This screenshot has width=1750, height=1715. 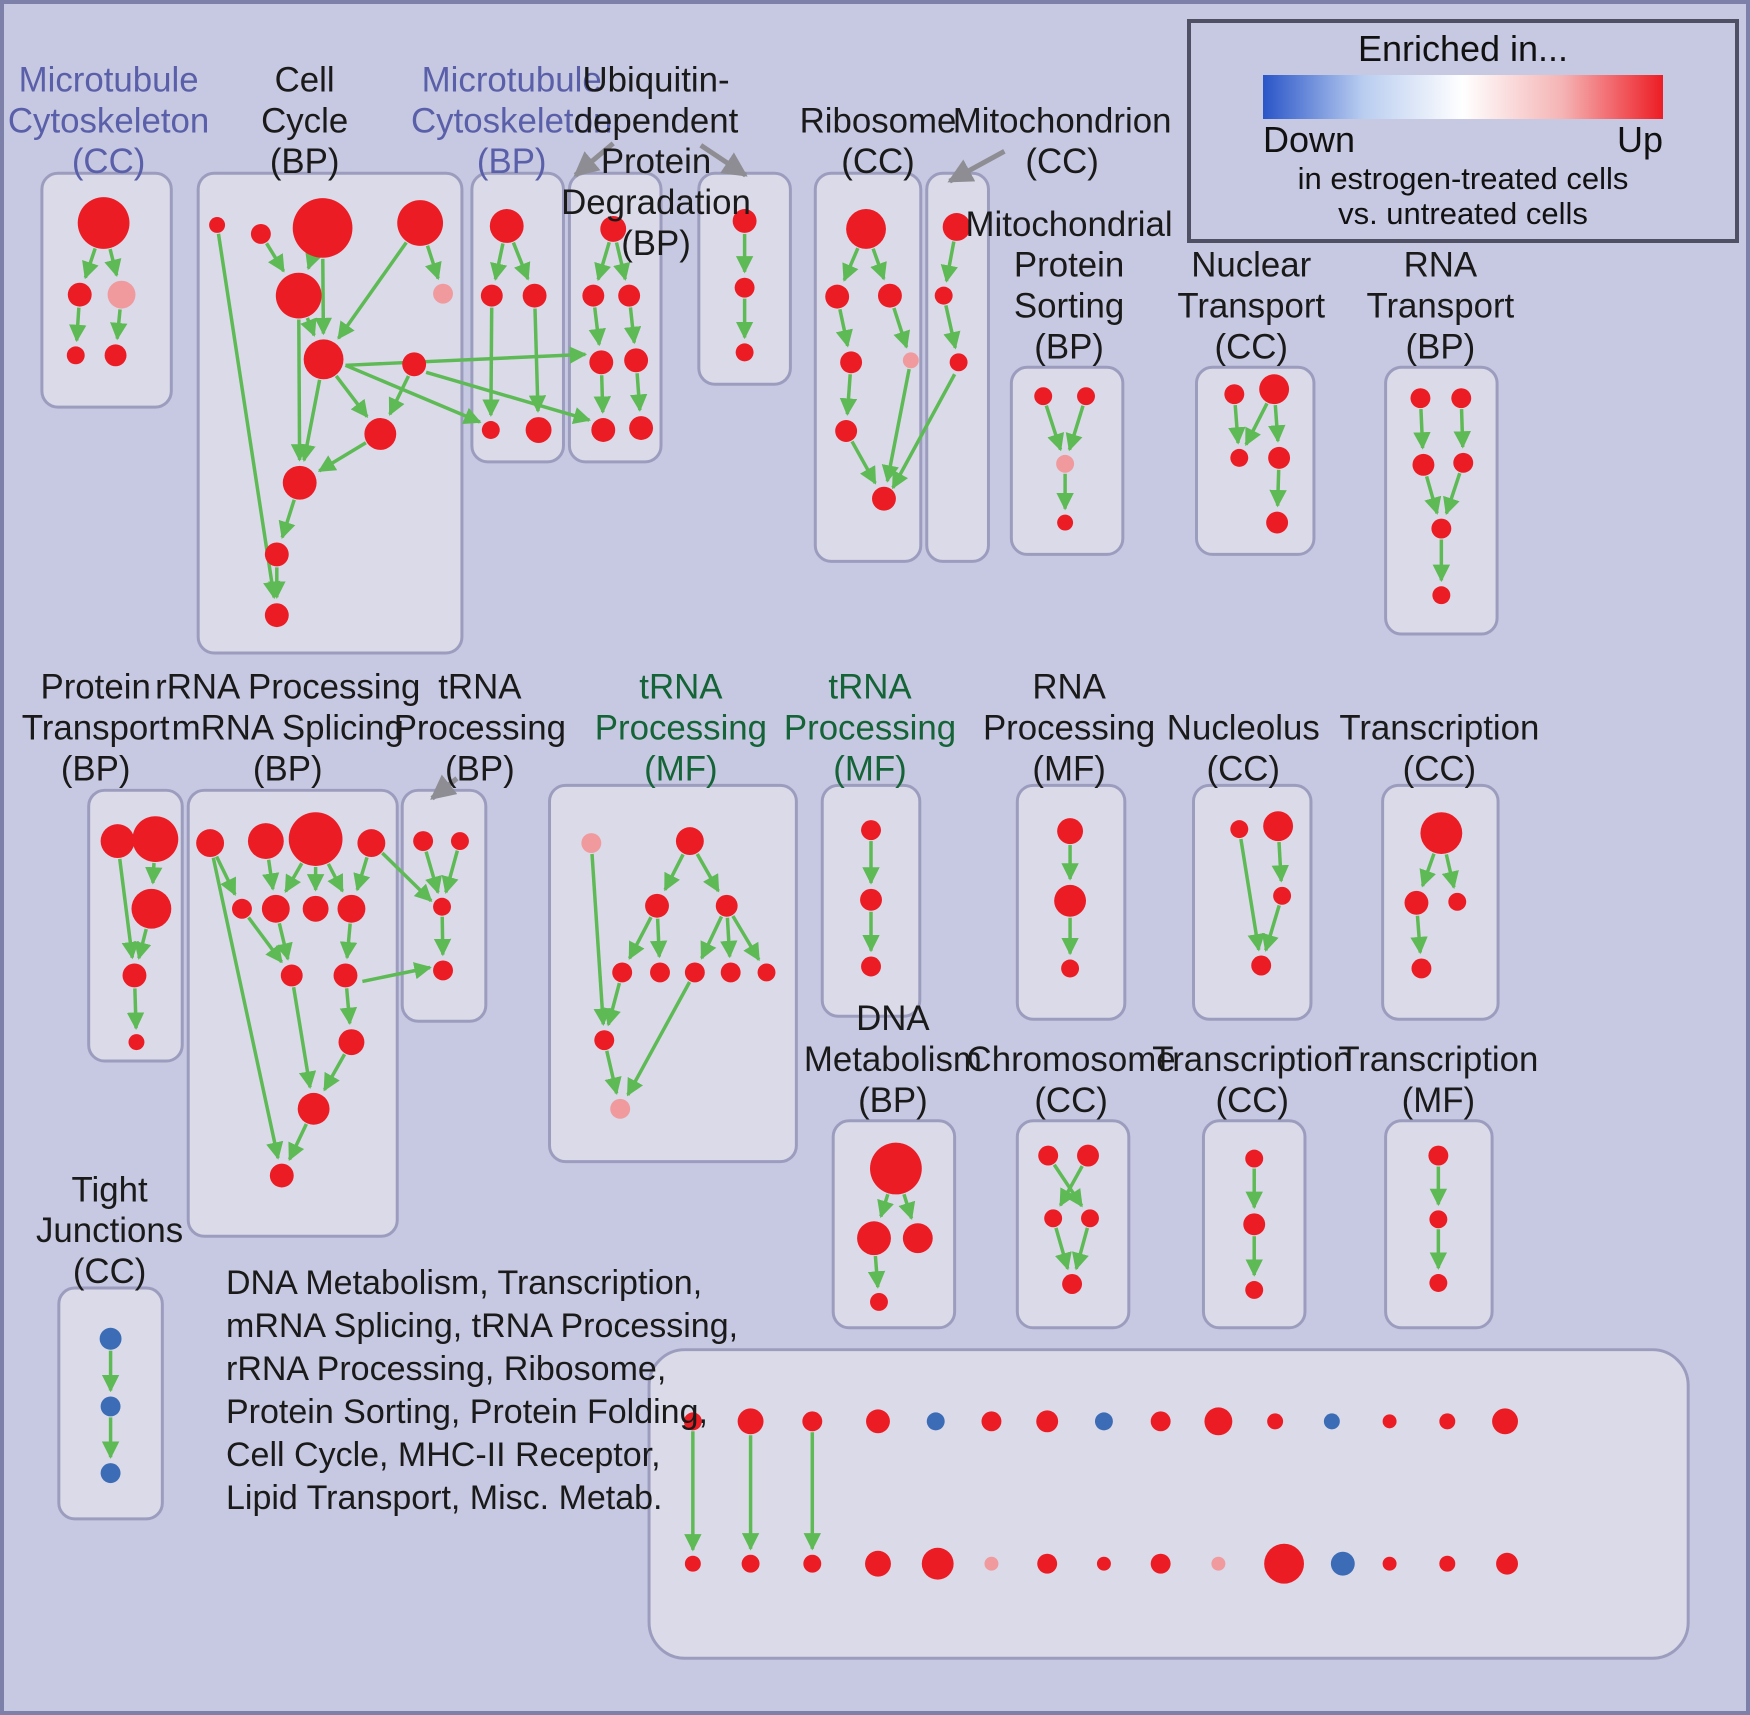 I want to click on node-misc-cluster-b13b, so click(x=1389, y=1563).